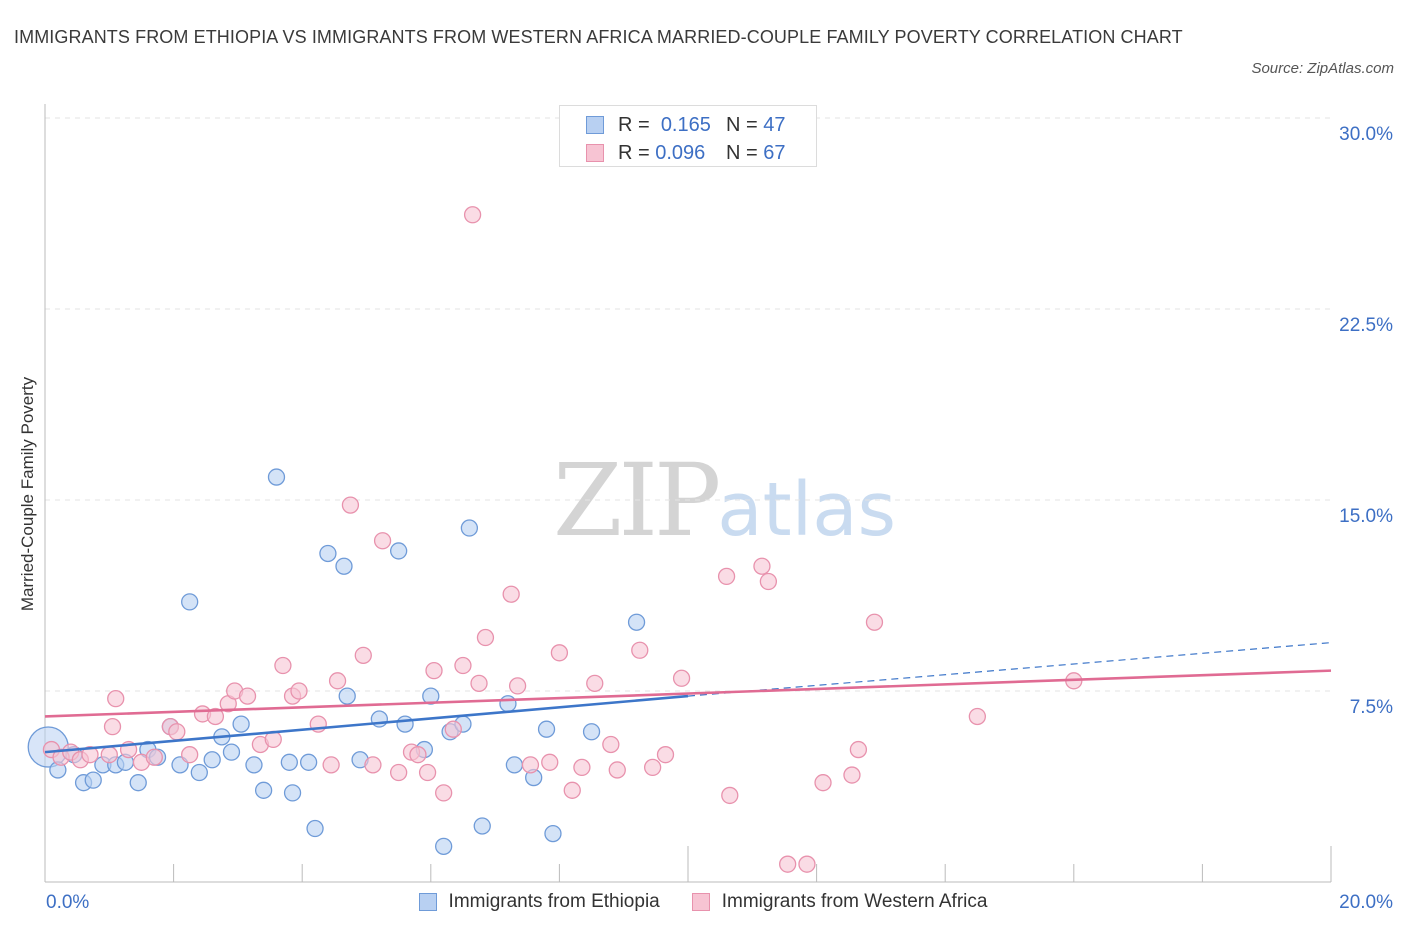 The height and width of the screenshot is (930, 1406). What do you see at coordinates (774, 124) in the screenshot?
I see `legend-n-value-ethiopia: 47` at bounding box center [774, 124].